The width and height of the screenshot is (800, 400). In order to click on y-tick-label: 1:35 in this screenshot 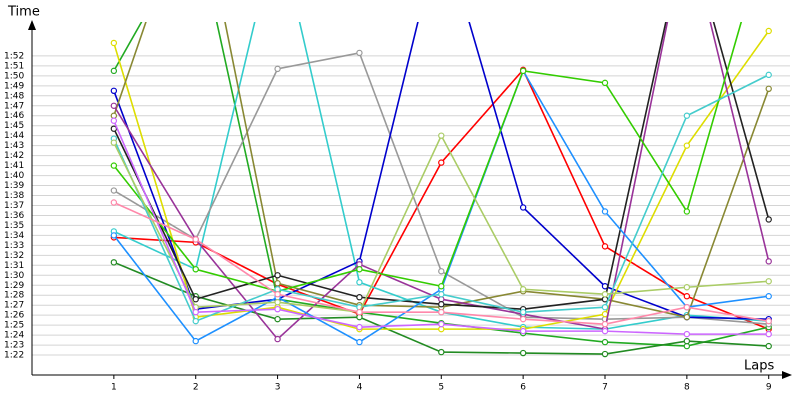, I will do `click(14, 226)`.